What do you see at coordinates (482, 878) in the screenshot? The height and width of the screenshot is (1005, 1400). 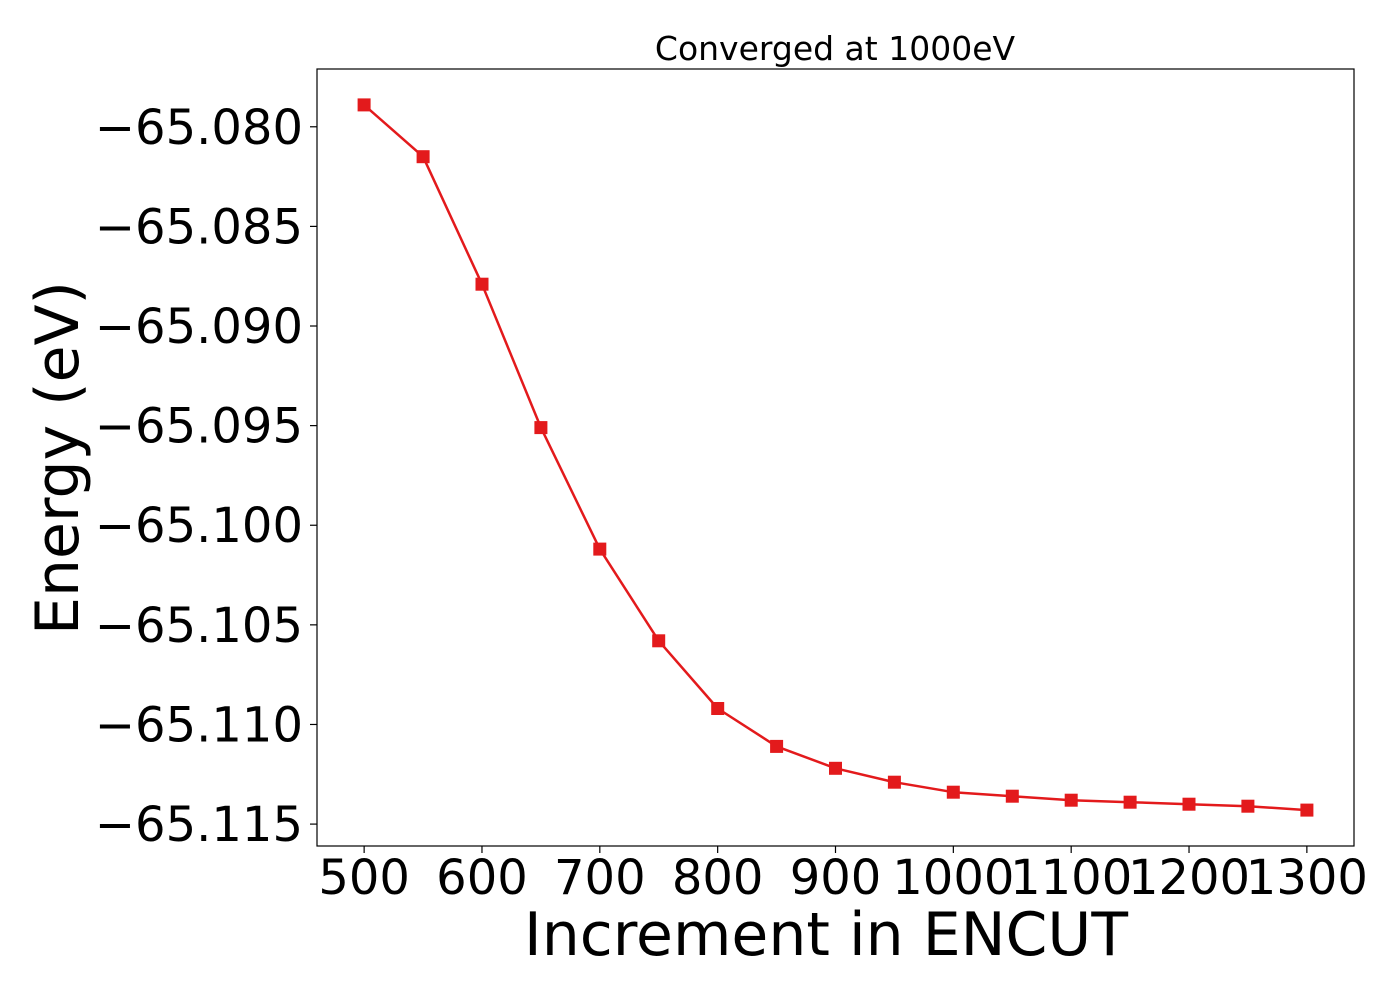 I see `x-tick-label: 600` at bounding box center [482, 878].